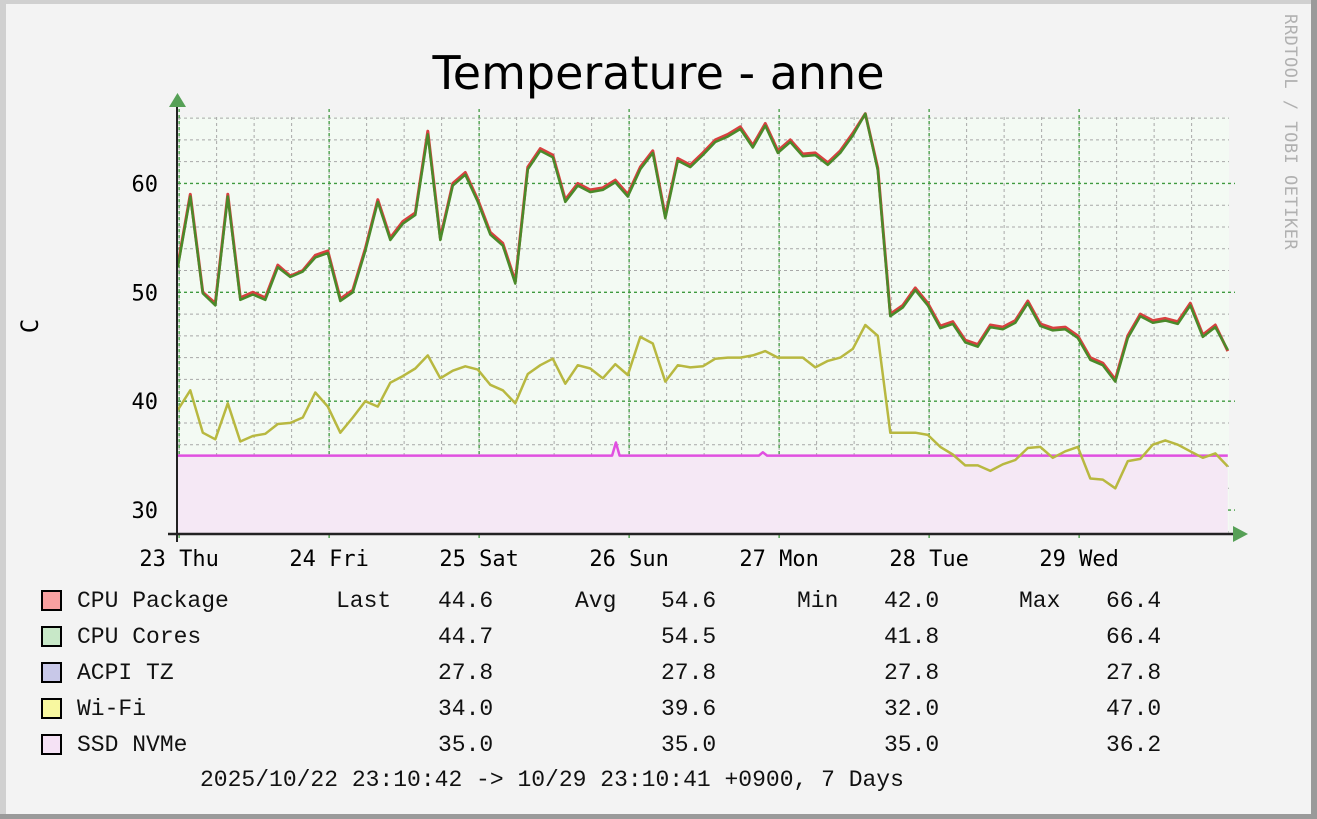 The image size is (1317, 819). What do you see at coordinates (328, 559) in the screenshot?
I see `x-tick-label: 24 Fri` at bounding box center [328, 559].